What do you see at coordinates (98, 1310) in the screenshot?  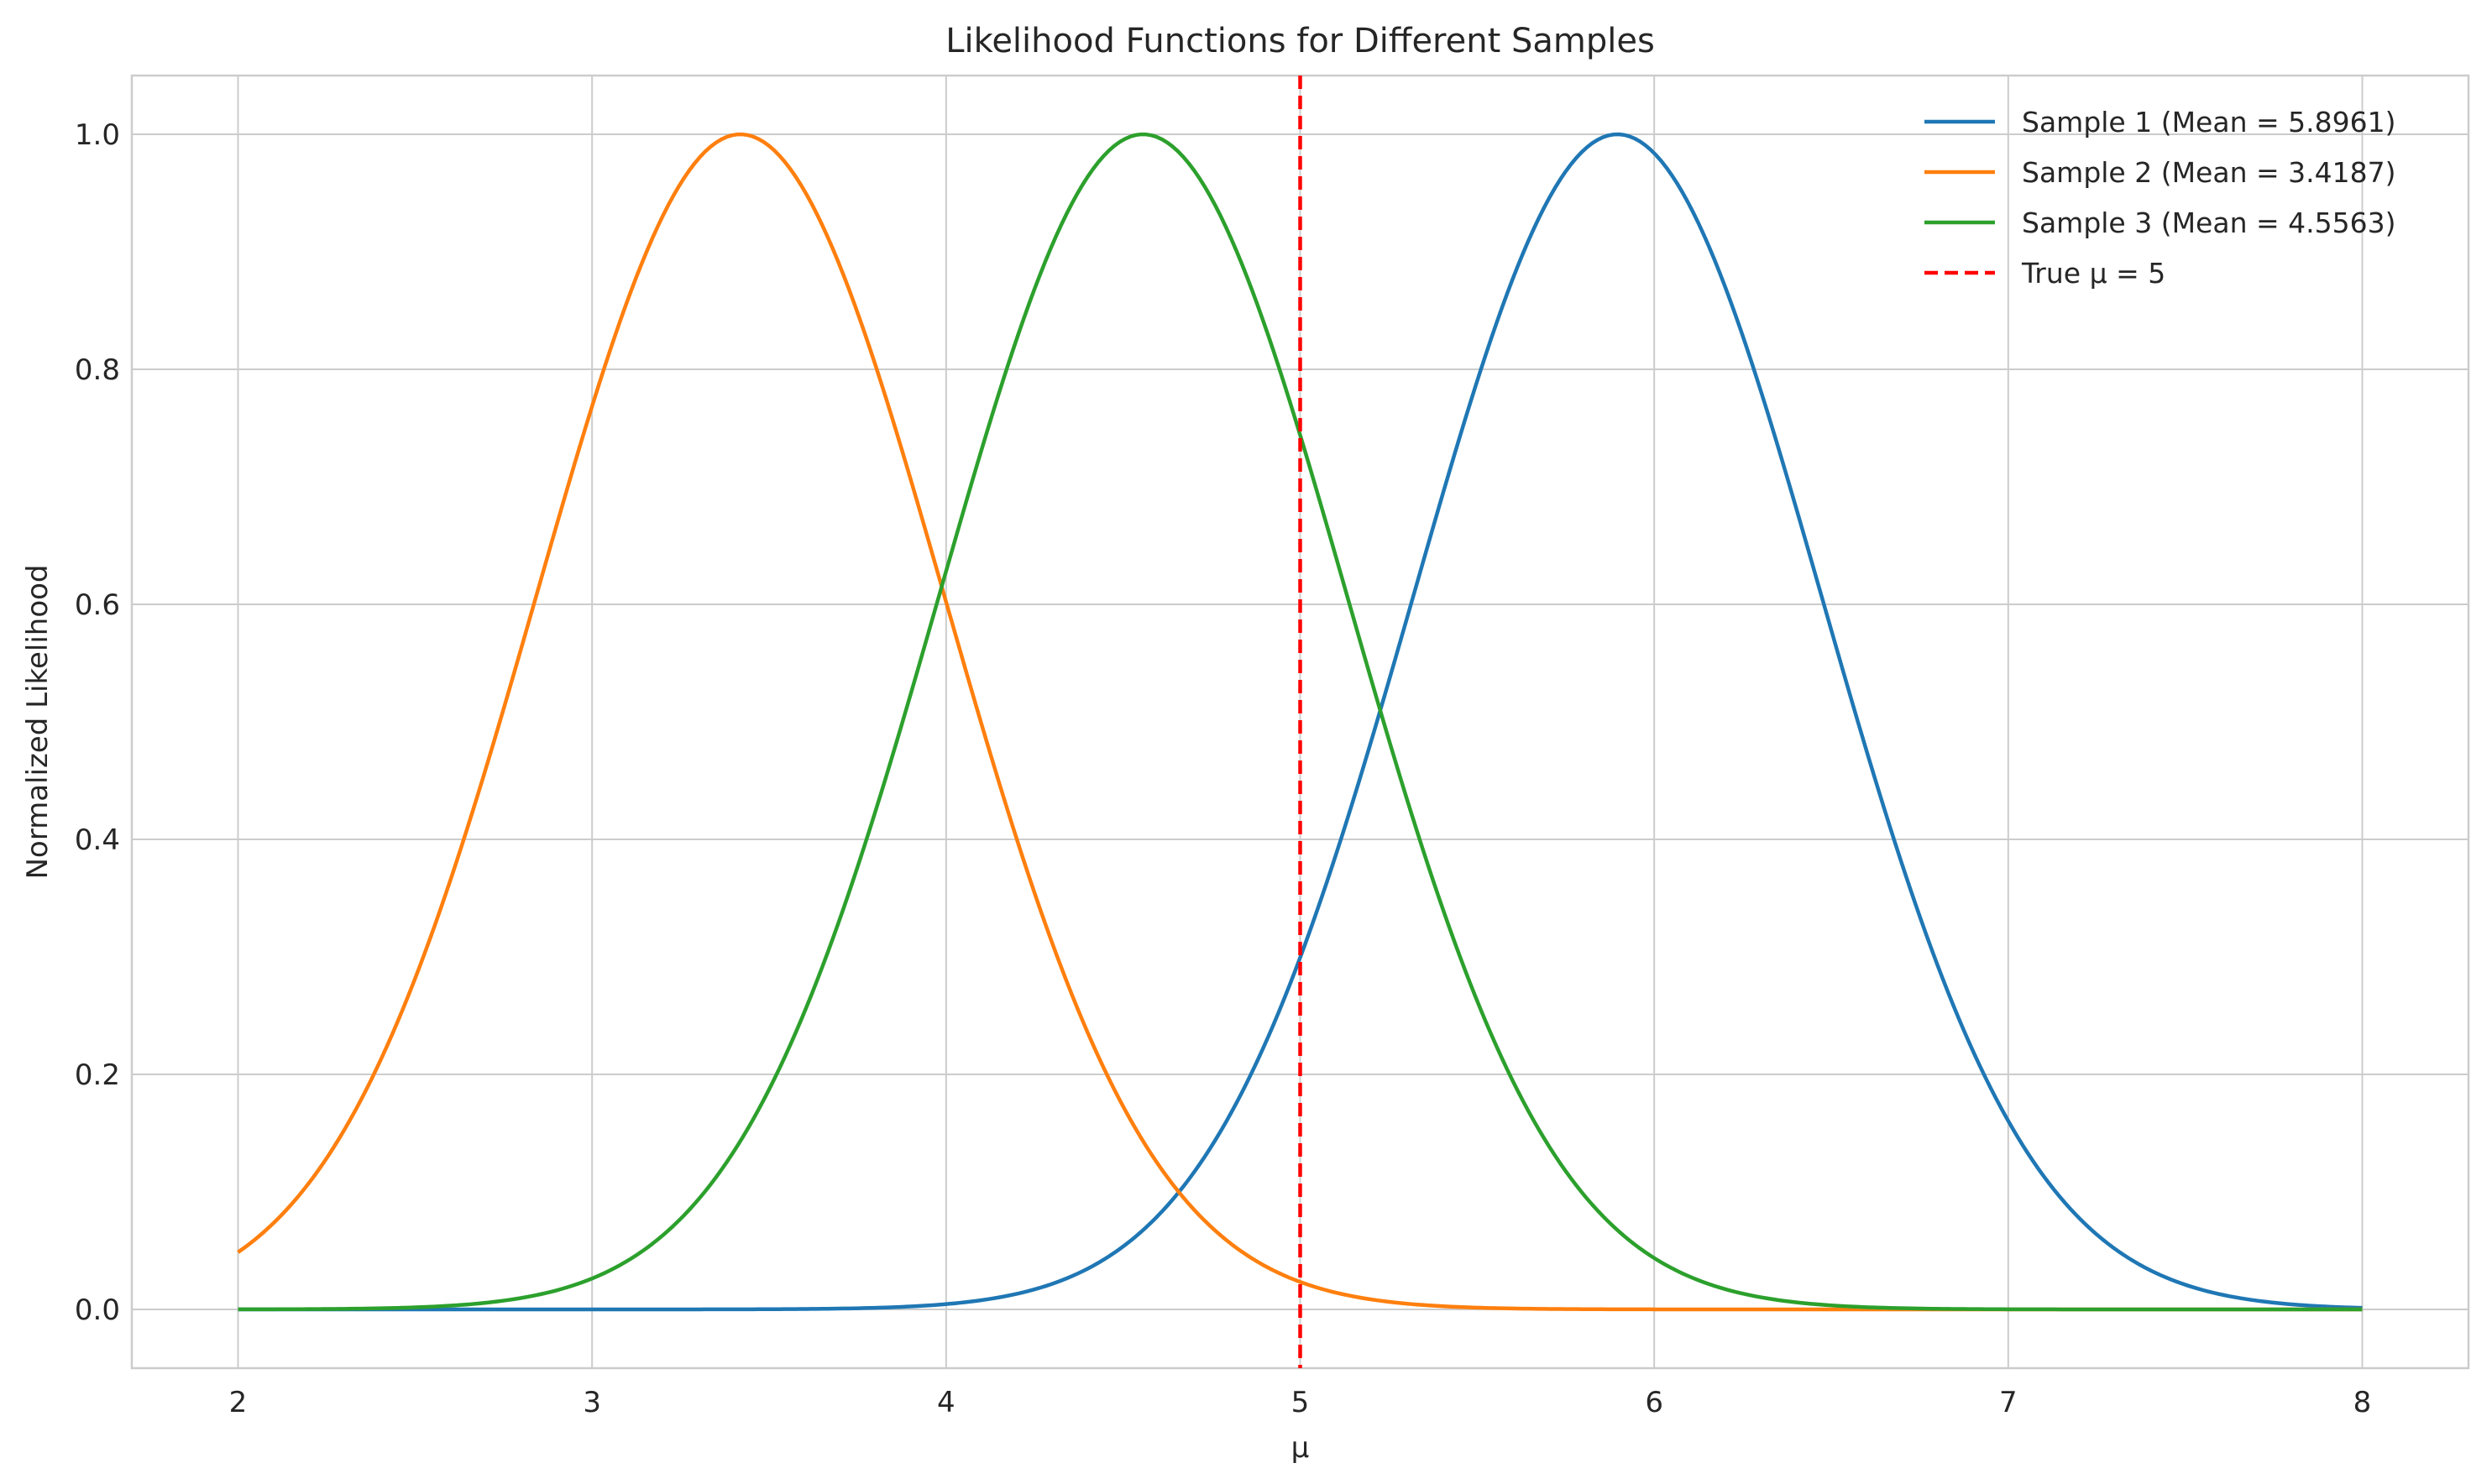 I see `y-tick-label: 0.0` at bounding box center [98, 1310].